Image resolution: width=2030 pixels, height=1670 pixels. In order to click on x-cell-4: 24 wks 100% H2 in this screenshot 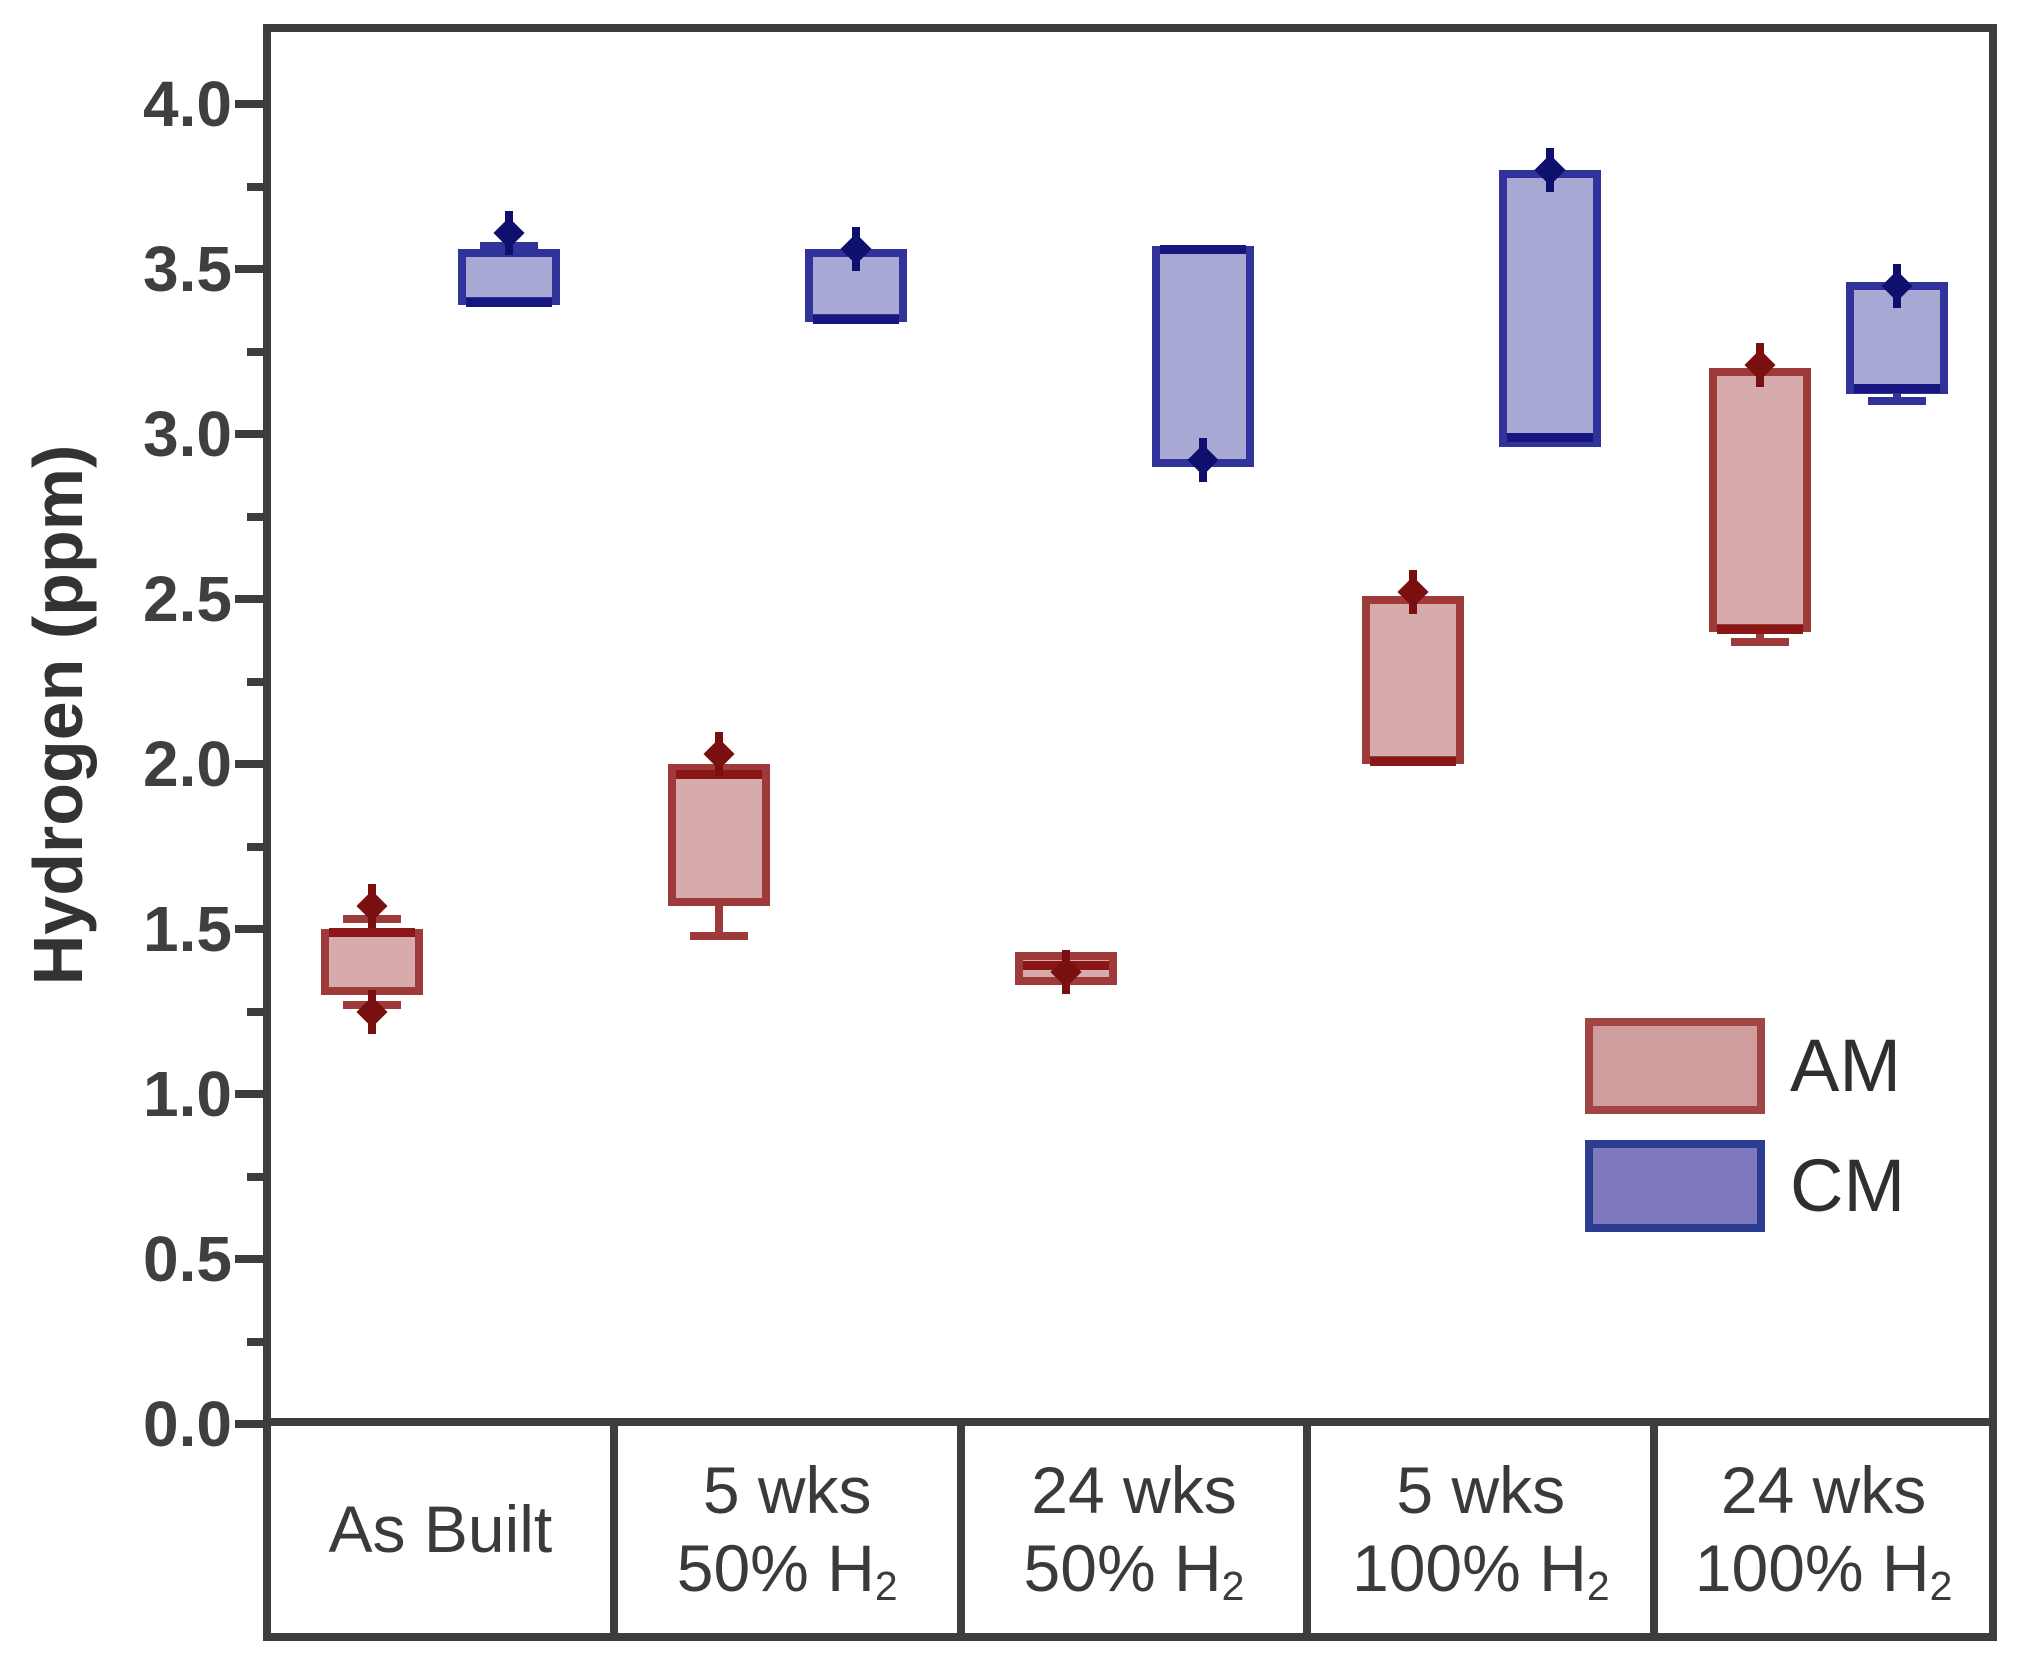, I will do `click(1823, 1529)`.